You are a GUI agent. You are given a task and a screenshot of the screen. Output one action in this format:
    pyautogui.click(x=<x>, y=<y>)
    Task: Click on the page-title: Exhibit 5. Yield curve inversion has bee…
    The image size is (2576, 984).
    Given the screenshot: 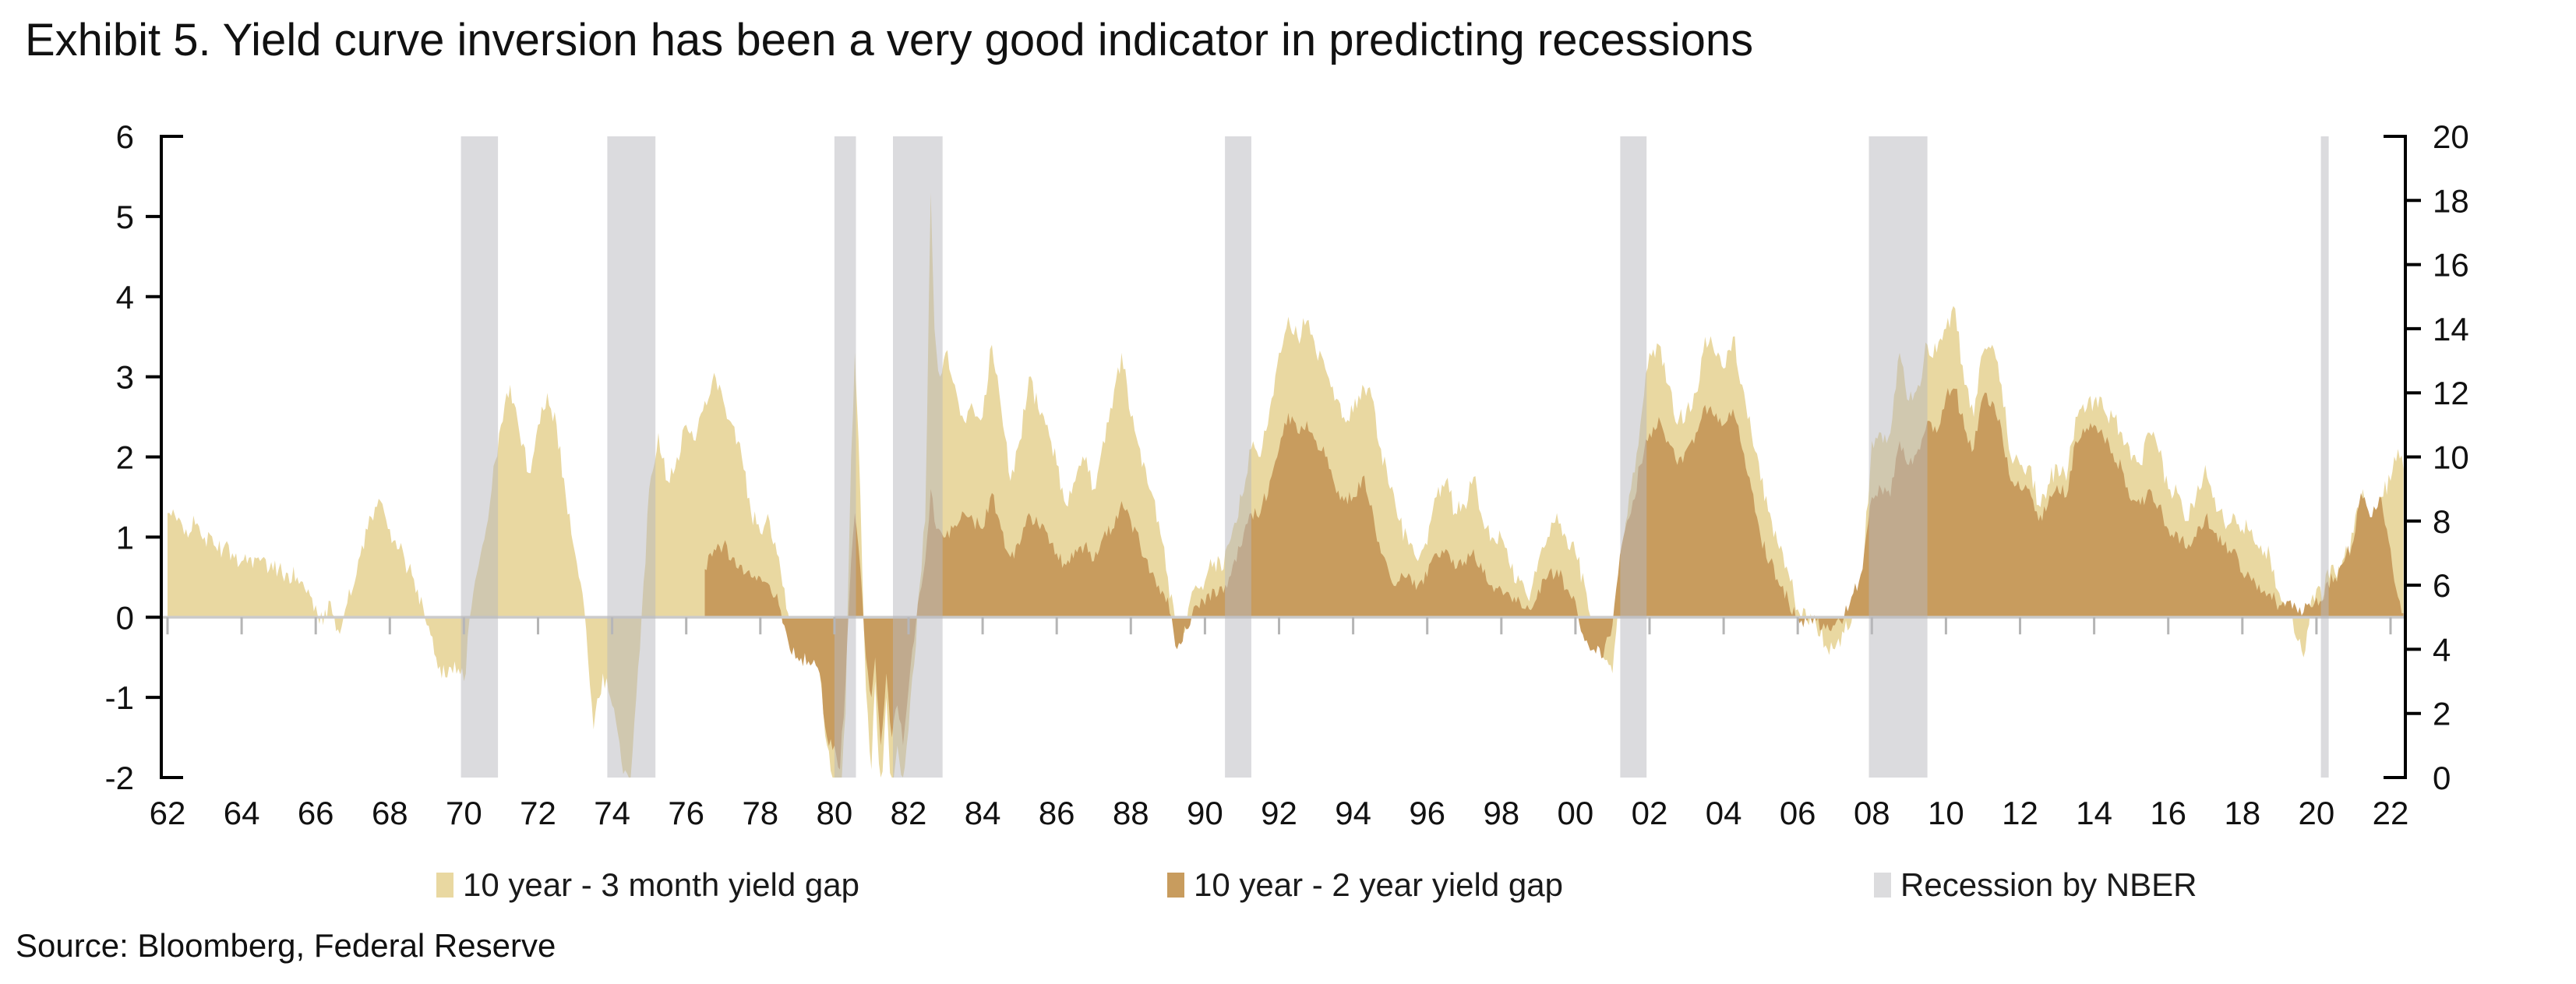 What is the action you would take?
    pyautogui.click(x=889, y=40)
    